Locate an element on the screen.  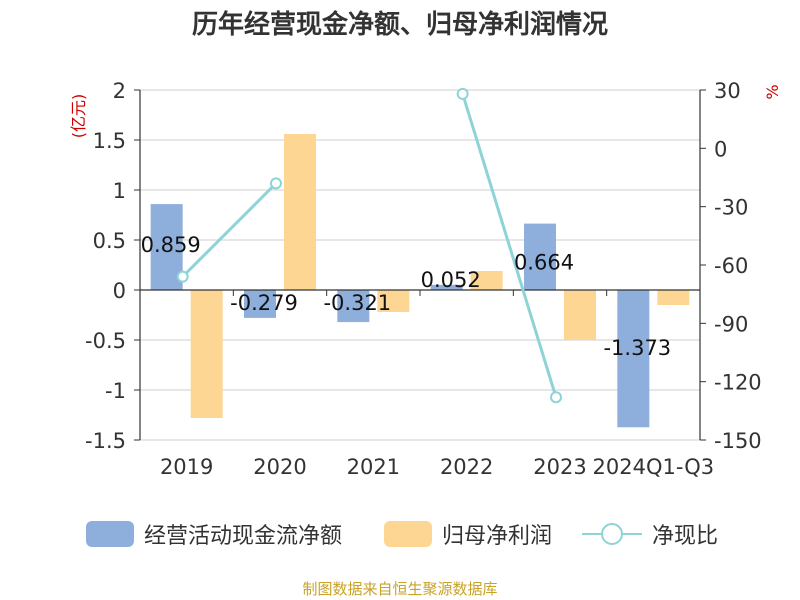
chart-title: 历年经营现金净额、归母净利润情况 is located at coordinates (399, 25).